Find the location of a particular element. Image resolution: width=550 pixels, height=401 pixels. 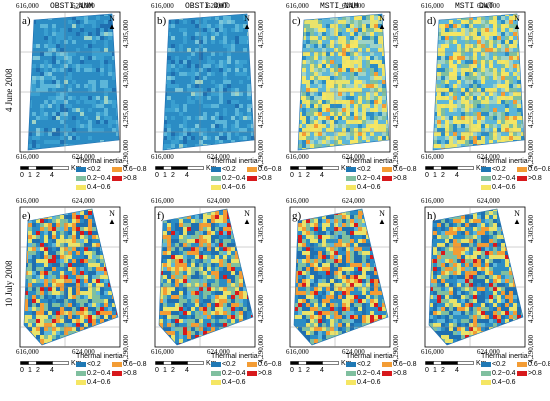

legend-item: 0.6~0.8 is located at coordinates (399, 169).